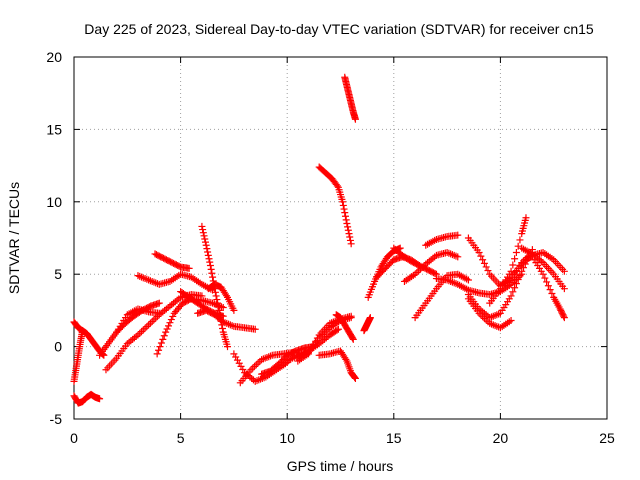 The height and width of the screenshot is (480, 640). Describe the element at coordinates (54, 238) in the screenshot. I see `y-tick-labels: -5 0 5 10 15 20` at that location.